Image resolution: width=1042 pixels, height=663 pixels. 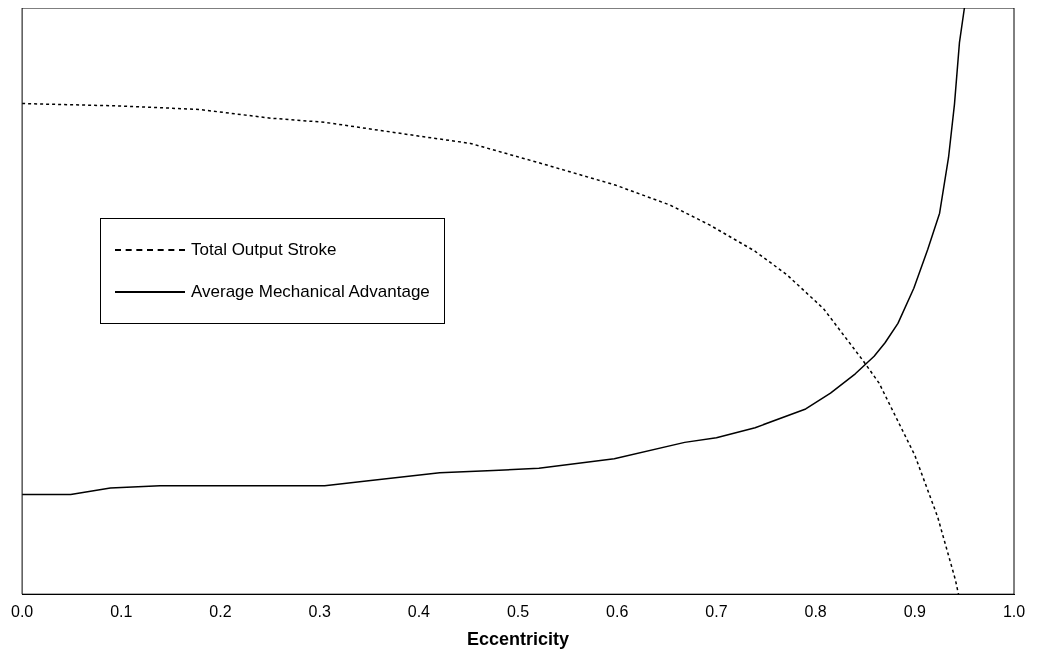 What do you see at coordinates (264, 250) in the screenshot?
I see `legend-label: Total Output Stroke` at bounding box center [264, 250].